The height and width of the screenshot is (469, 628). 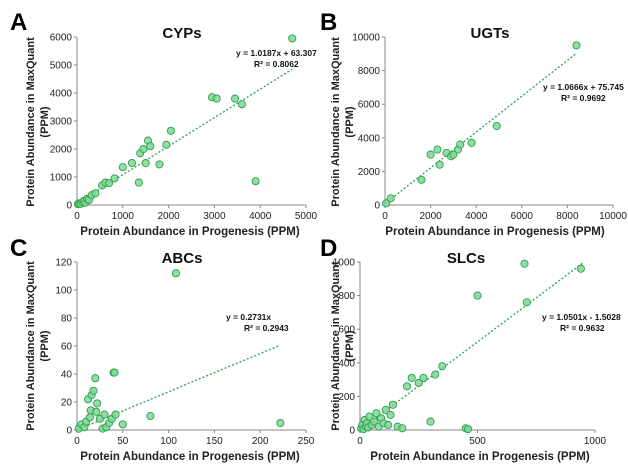 I want to click on y-tick-label: 20, so click(x=67, y=403).